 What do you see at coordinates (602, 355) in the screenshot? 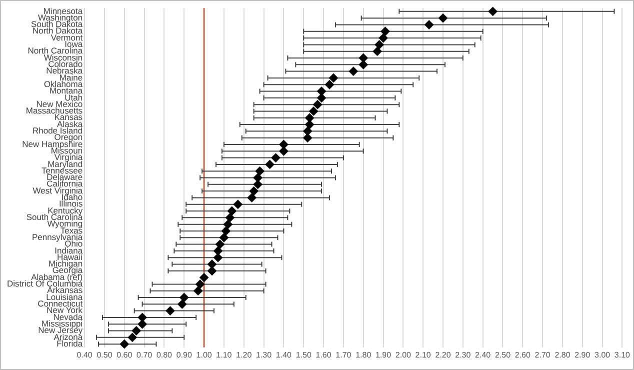
I see `x-tick-label: 3.00` at bounding box center [602, 355].